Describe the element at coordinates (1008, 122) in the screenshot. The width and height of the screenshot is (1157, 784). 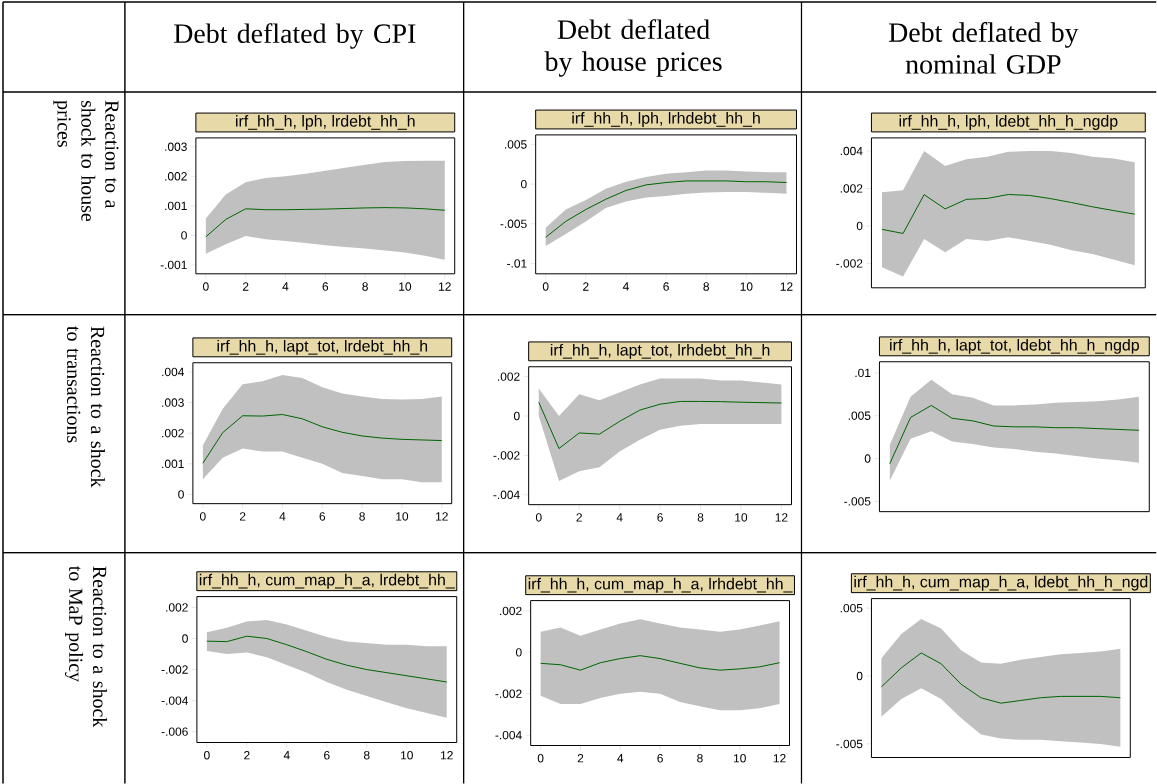
I see `chart-title: irf_hh_h, lph, ldebt_hh_h_ngdp` at that location.